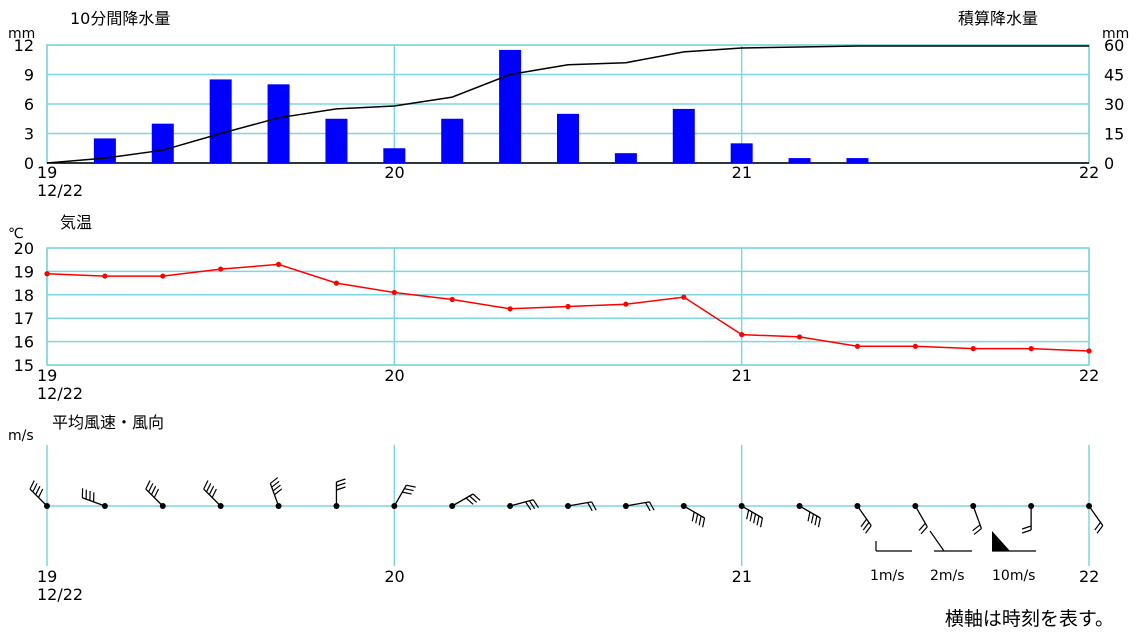  Describe the element at coordinates (998, 18) in the screenshot. I see `cumulative-title: 積算降水量` at that location.